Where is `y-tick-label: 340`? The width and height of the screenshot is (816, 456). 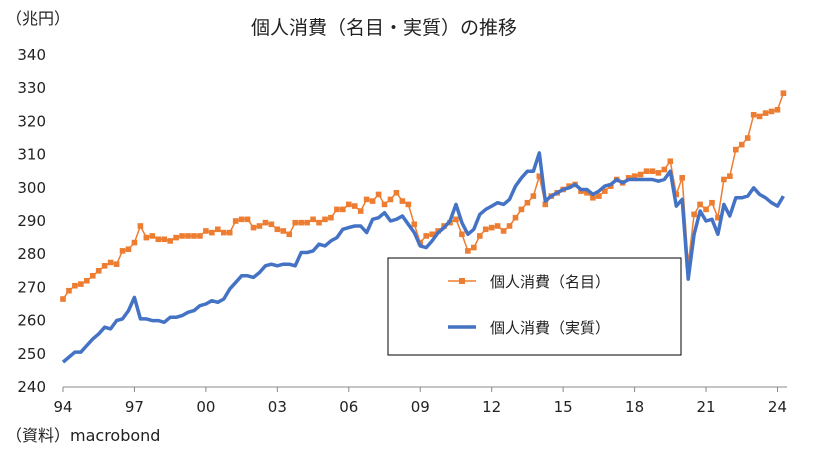
y-tick-label: 340 is located at coordinates (31, 55).